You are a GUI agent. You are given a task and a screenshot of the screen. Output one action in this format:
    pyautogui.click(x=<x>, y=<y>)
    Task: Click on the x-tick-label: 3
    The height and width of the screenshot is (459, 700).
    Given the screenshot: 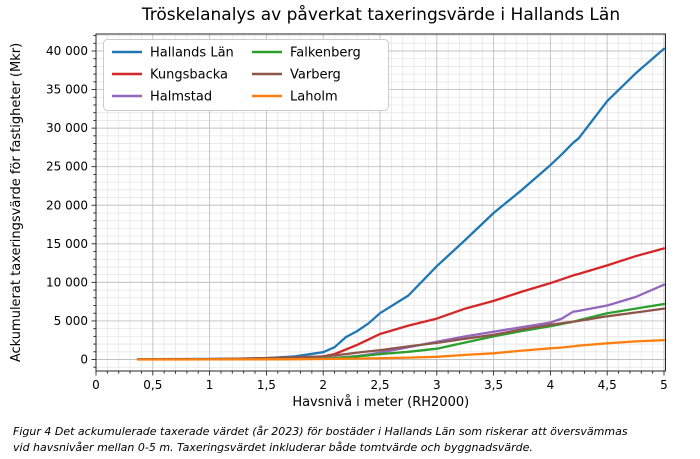 What is the action you would take?
    pyautogui.click(x=437, y=385)
    